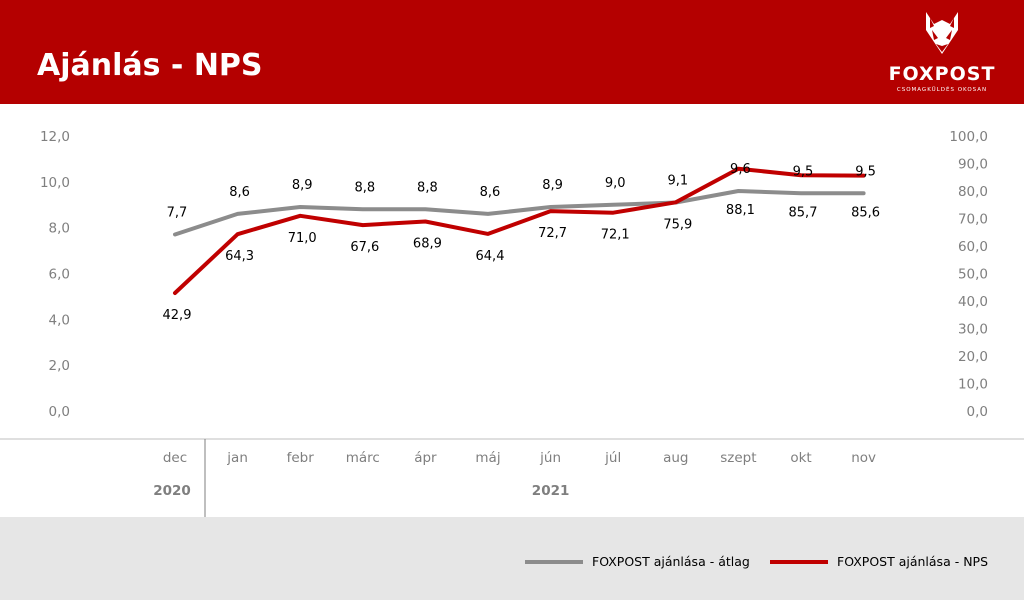  I want to click on logo-tagline: CSOMAGKÜLDÉS OKOSAN, so click(942, 90).